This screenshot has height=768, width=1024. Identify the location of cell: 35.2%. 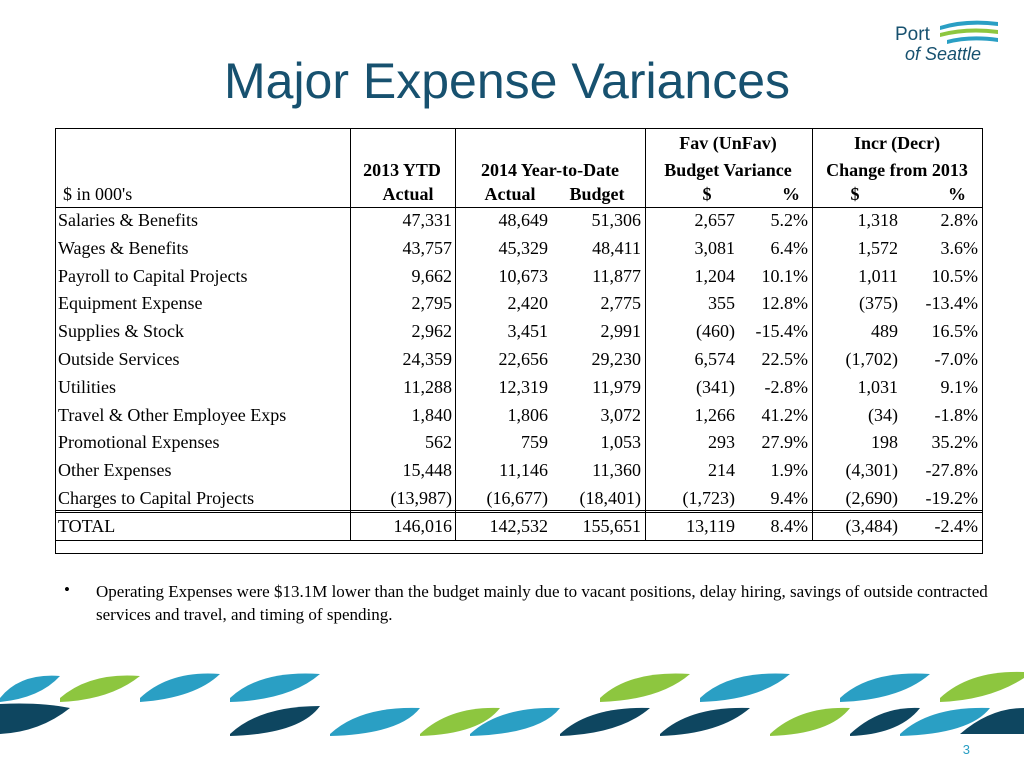
(955, 442).